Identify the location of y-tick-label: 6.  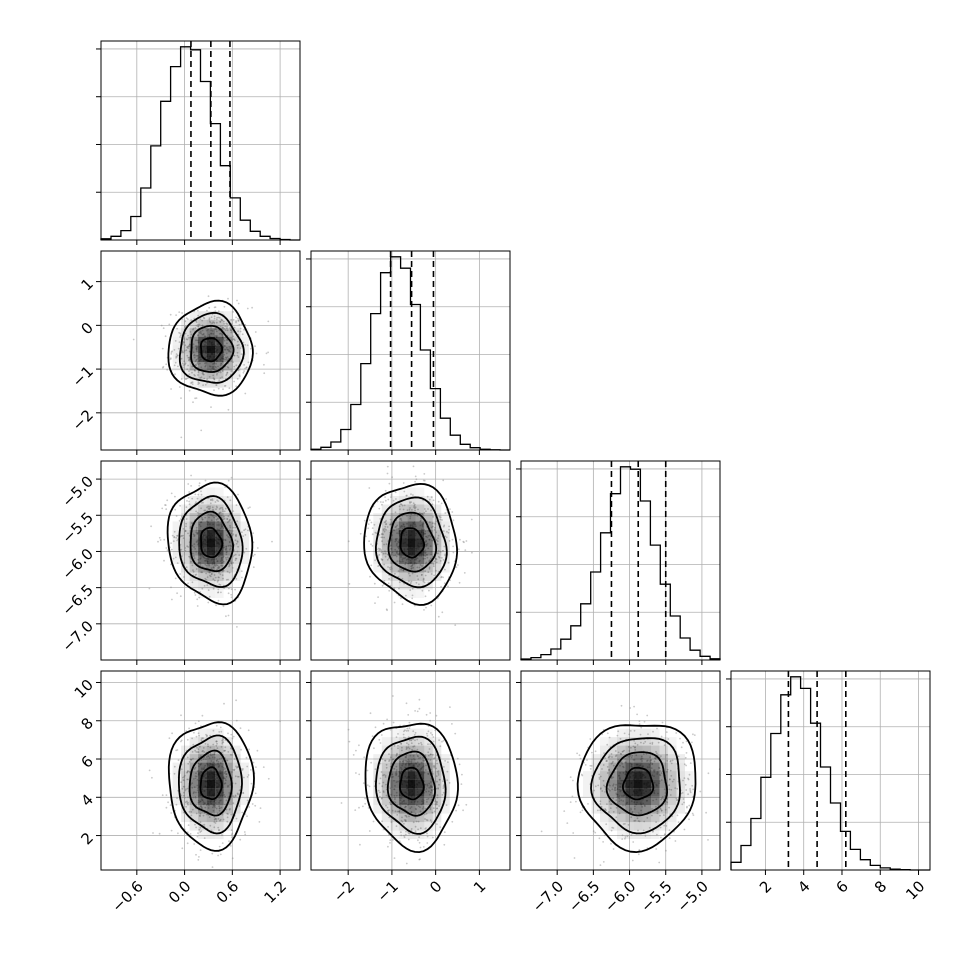
(87, 761).